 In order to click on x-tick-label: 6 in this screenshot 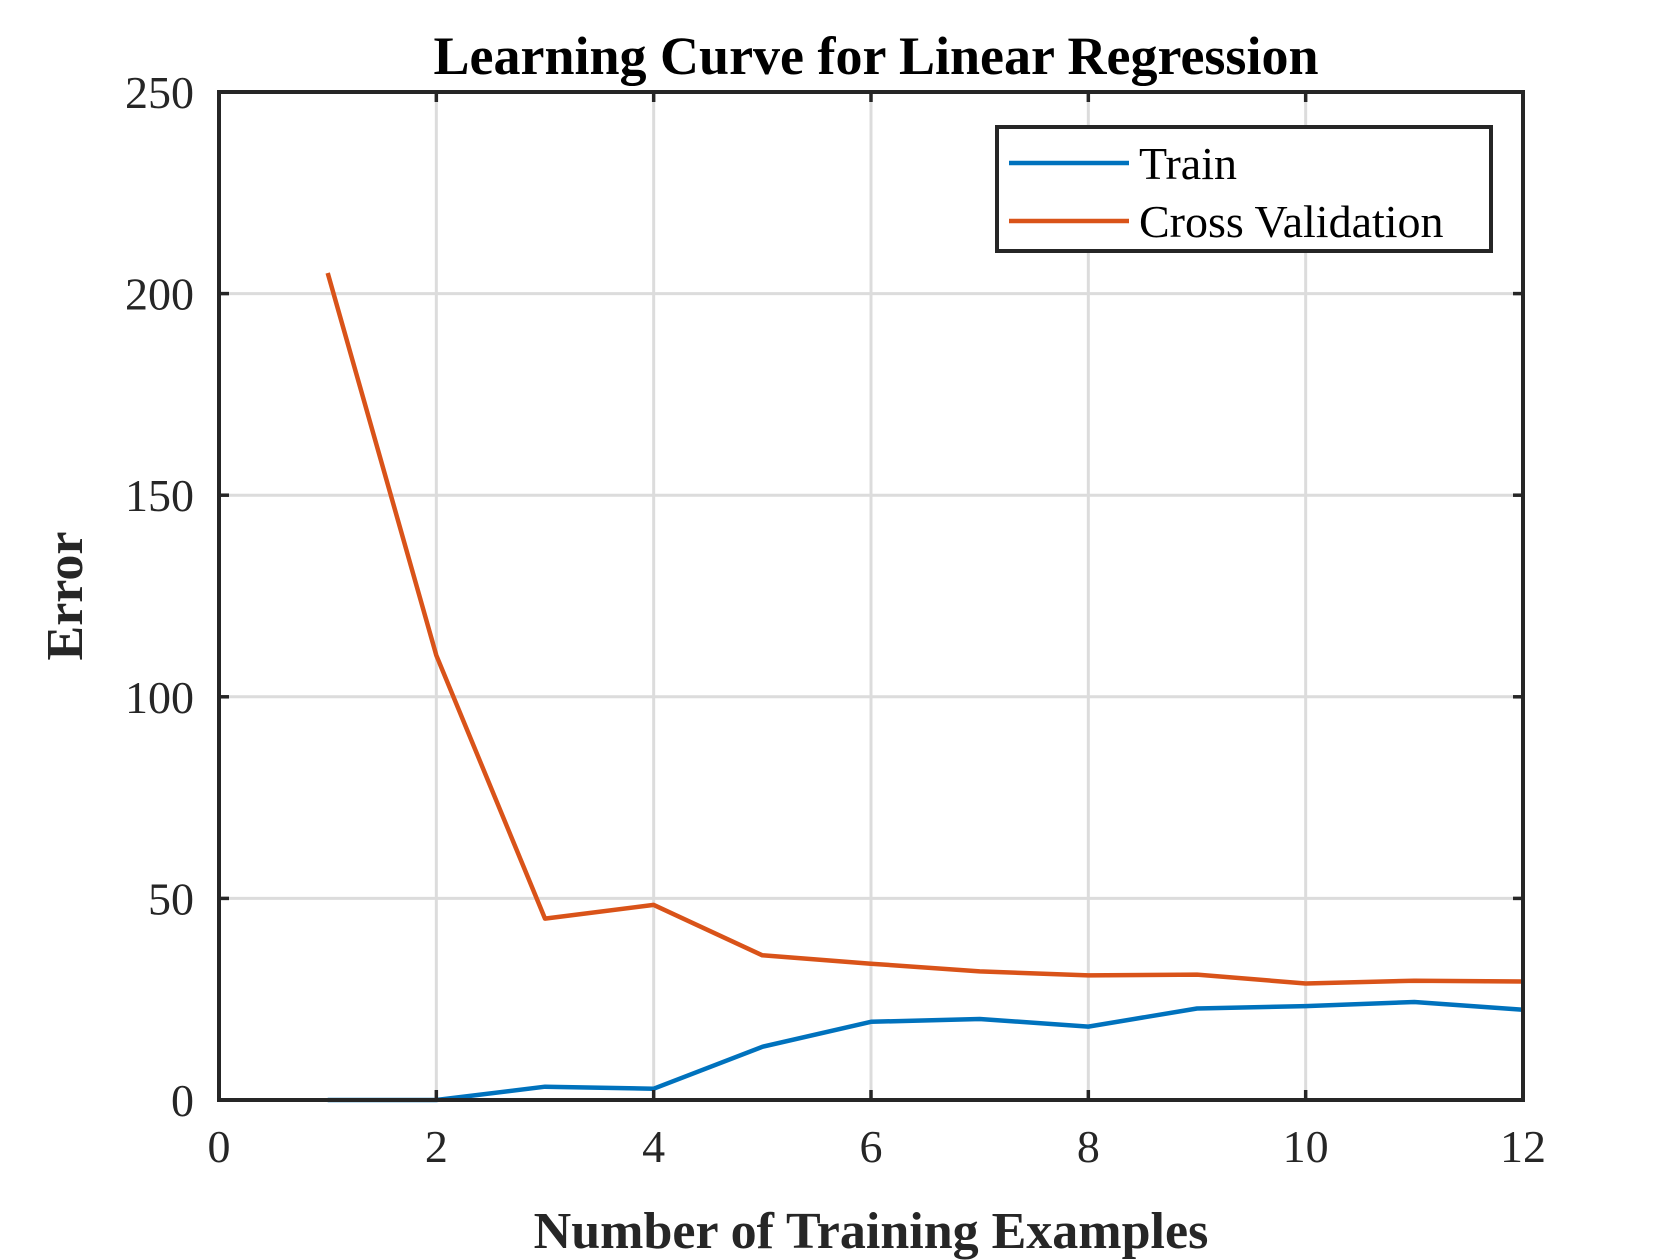, I will do `click(871, 1146)`.